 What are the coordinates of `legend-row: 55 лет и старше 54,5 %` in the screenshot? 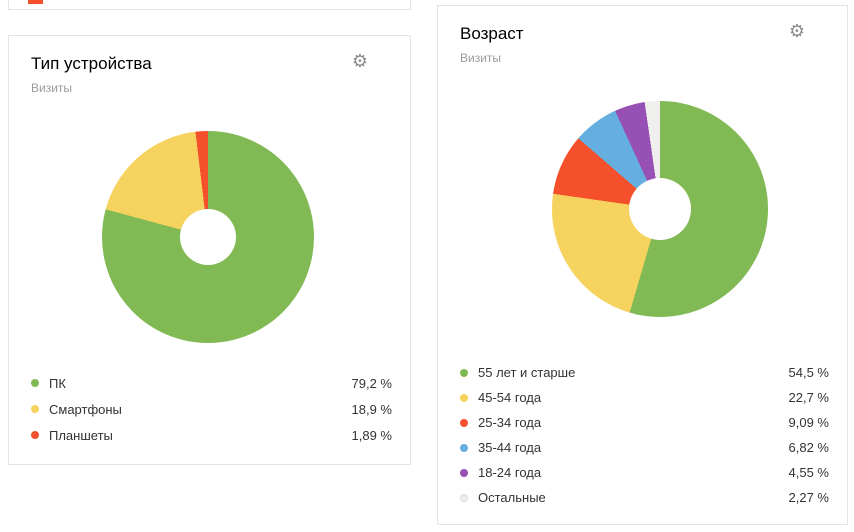 It's located at (644, 372).